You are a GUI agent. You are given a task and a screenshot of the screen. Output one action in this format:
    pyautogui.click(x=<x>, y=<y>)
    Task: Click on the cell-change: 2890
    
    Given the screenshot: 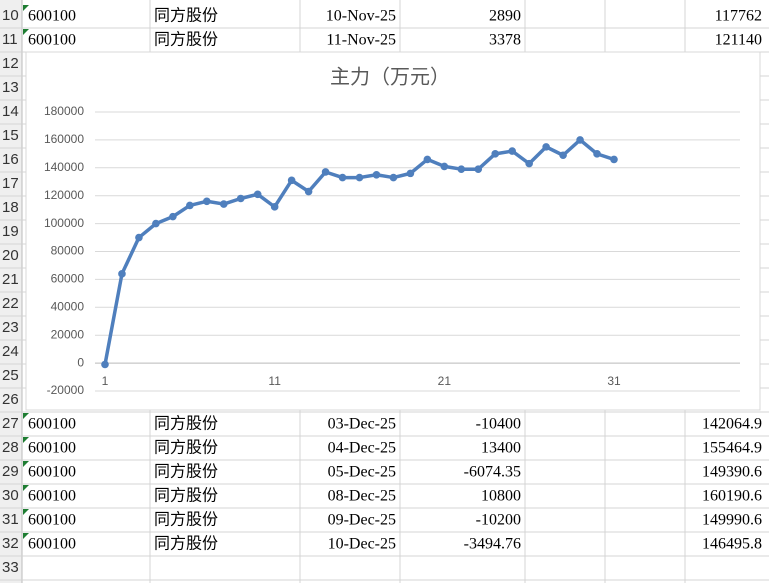 What is the action you would take?
    pyautogui.click(x=505, y=16)
    